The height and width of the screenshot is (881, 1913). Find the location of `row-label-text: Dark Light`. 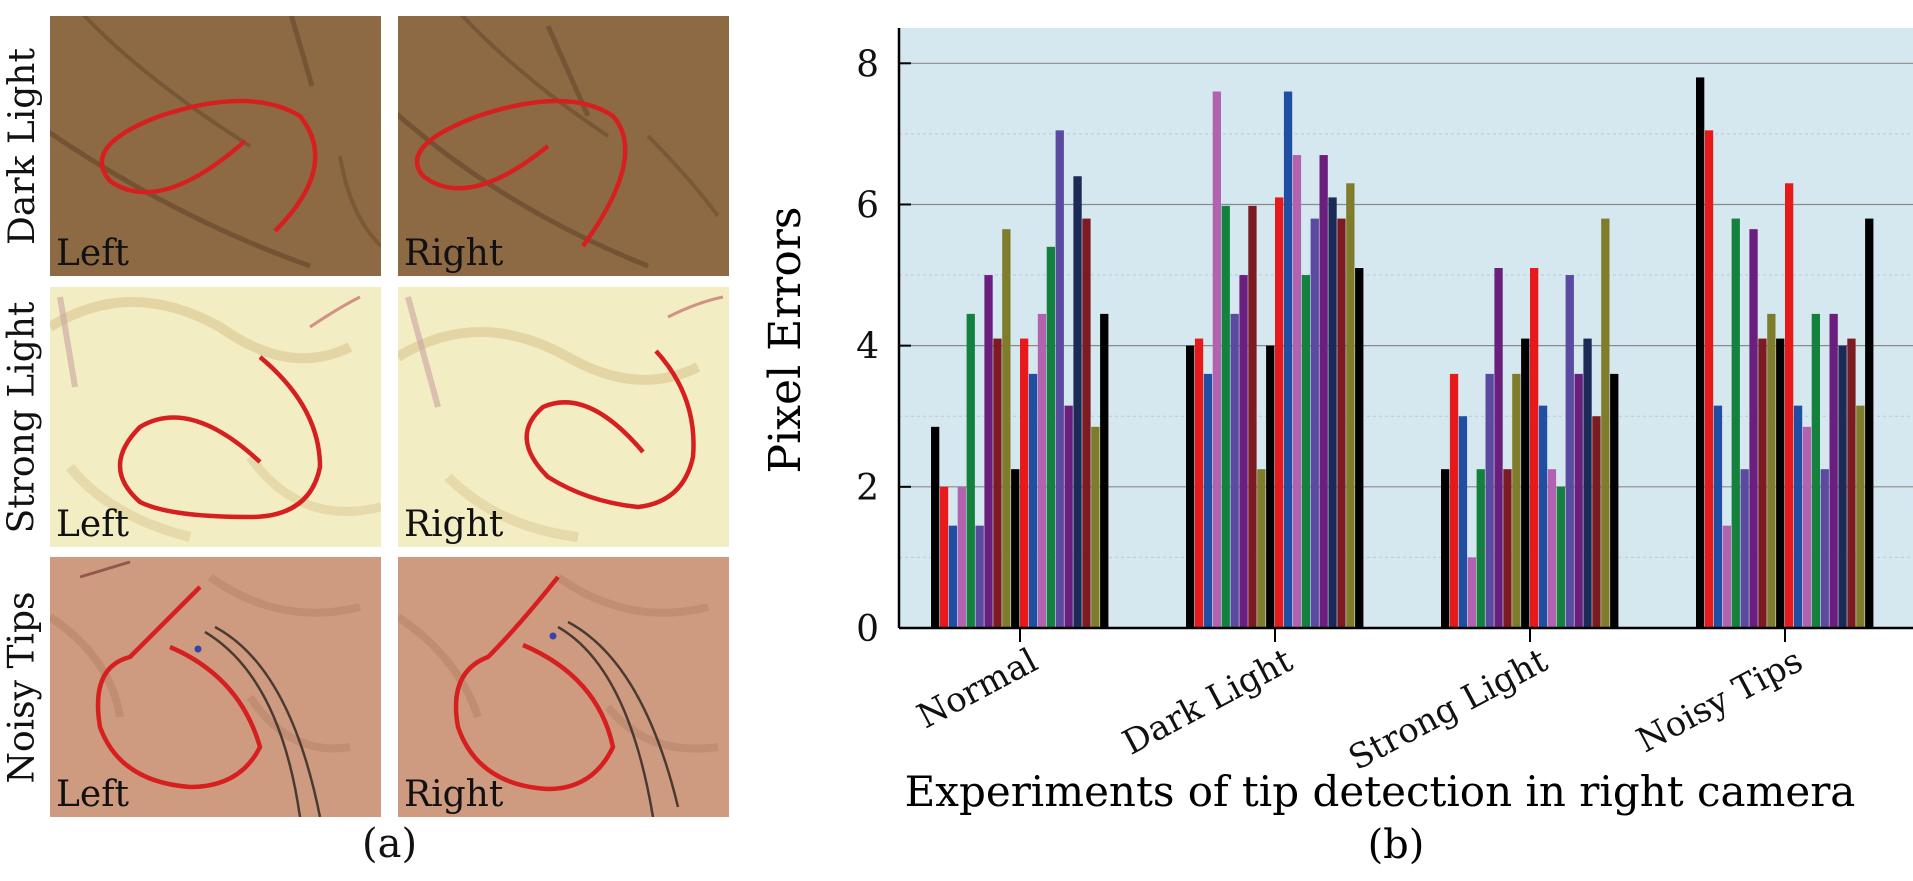

row-label-text: Dark Light is located at coordinates (22, 146).